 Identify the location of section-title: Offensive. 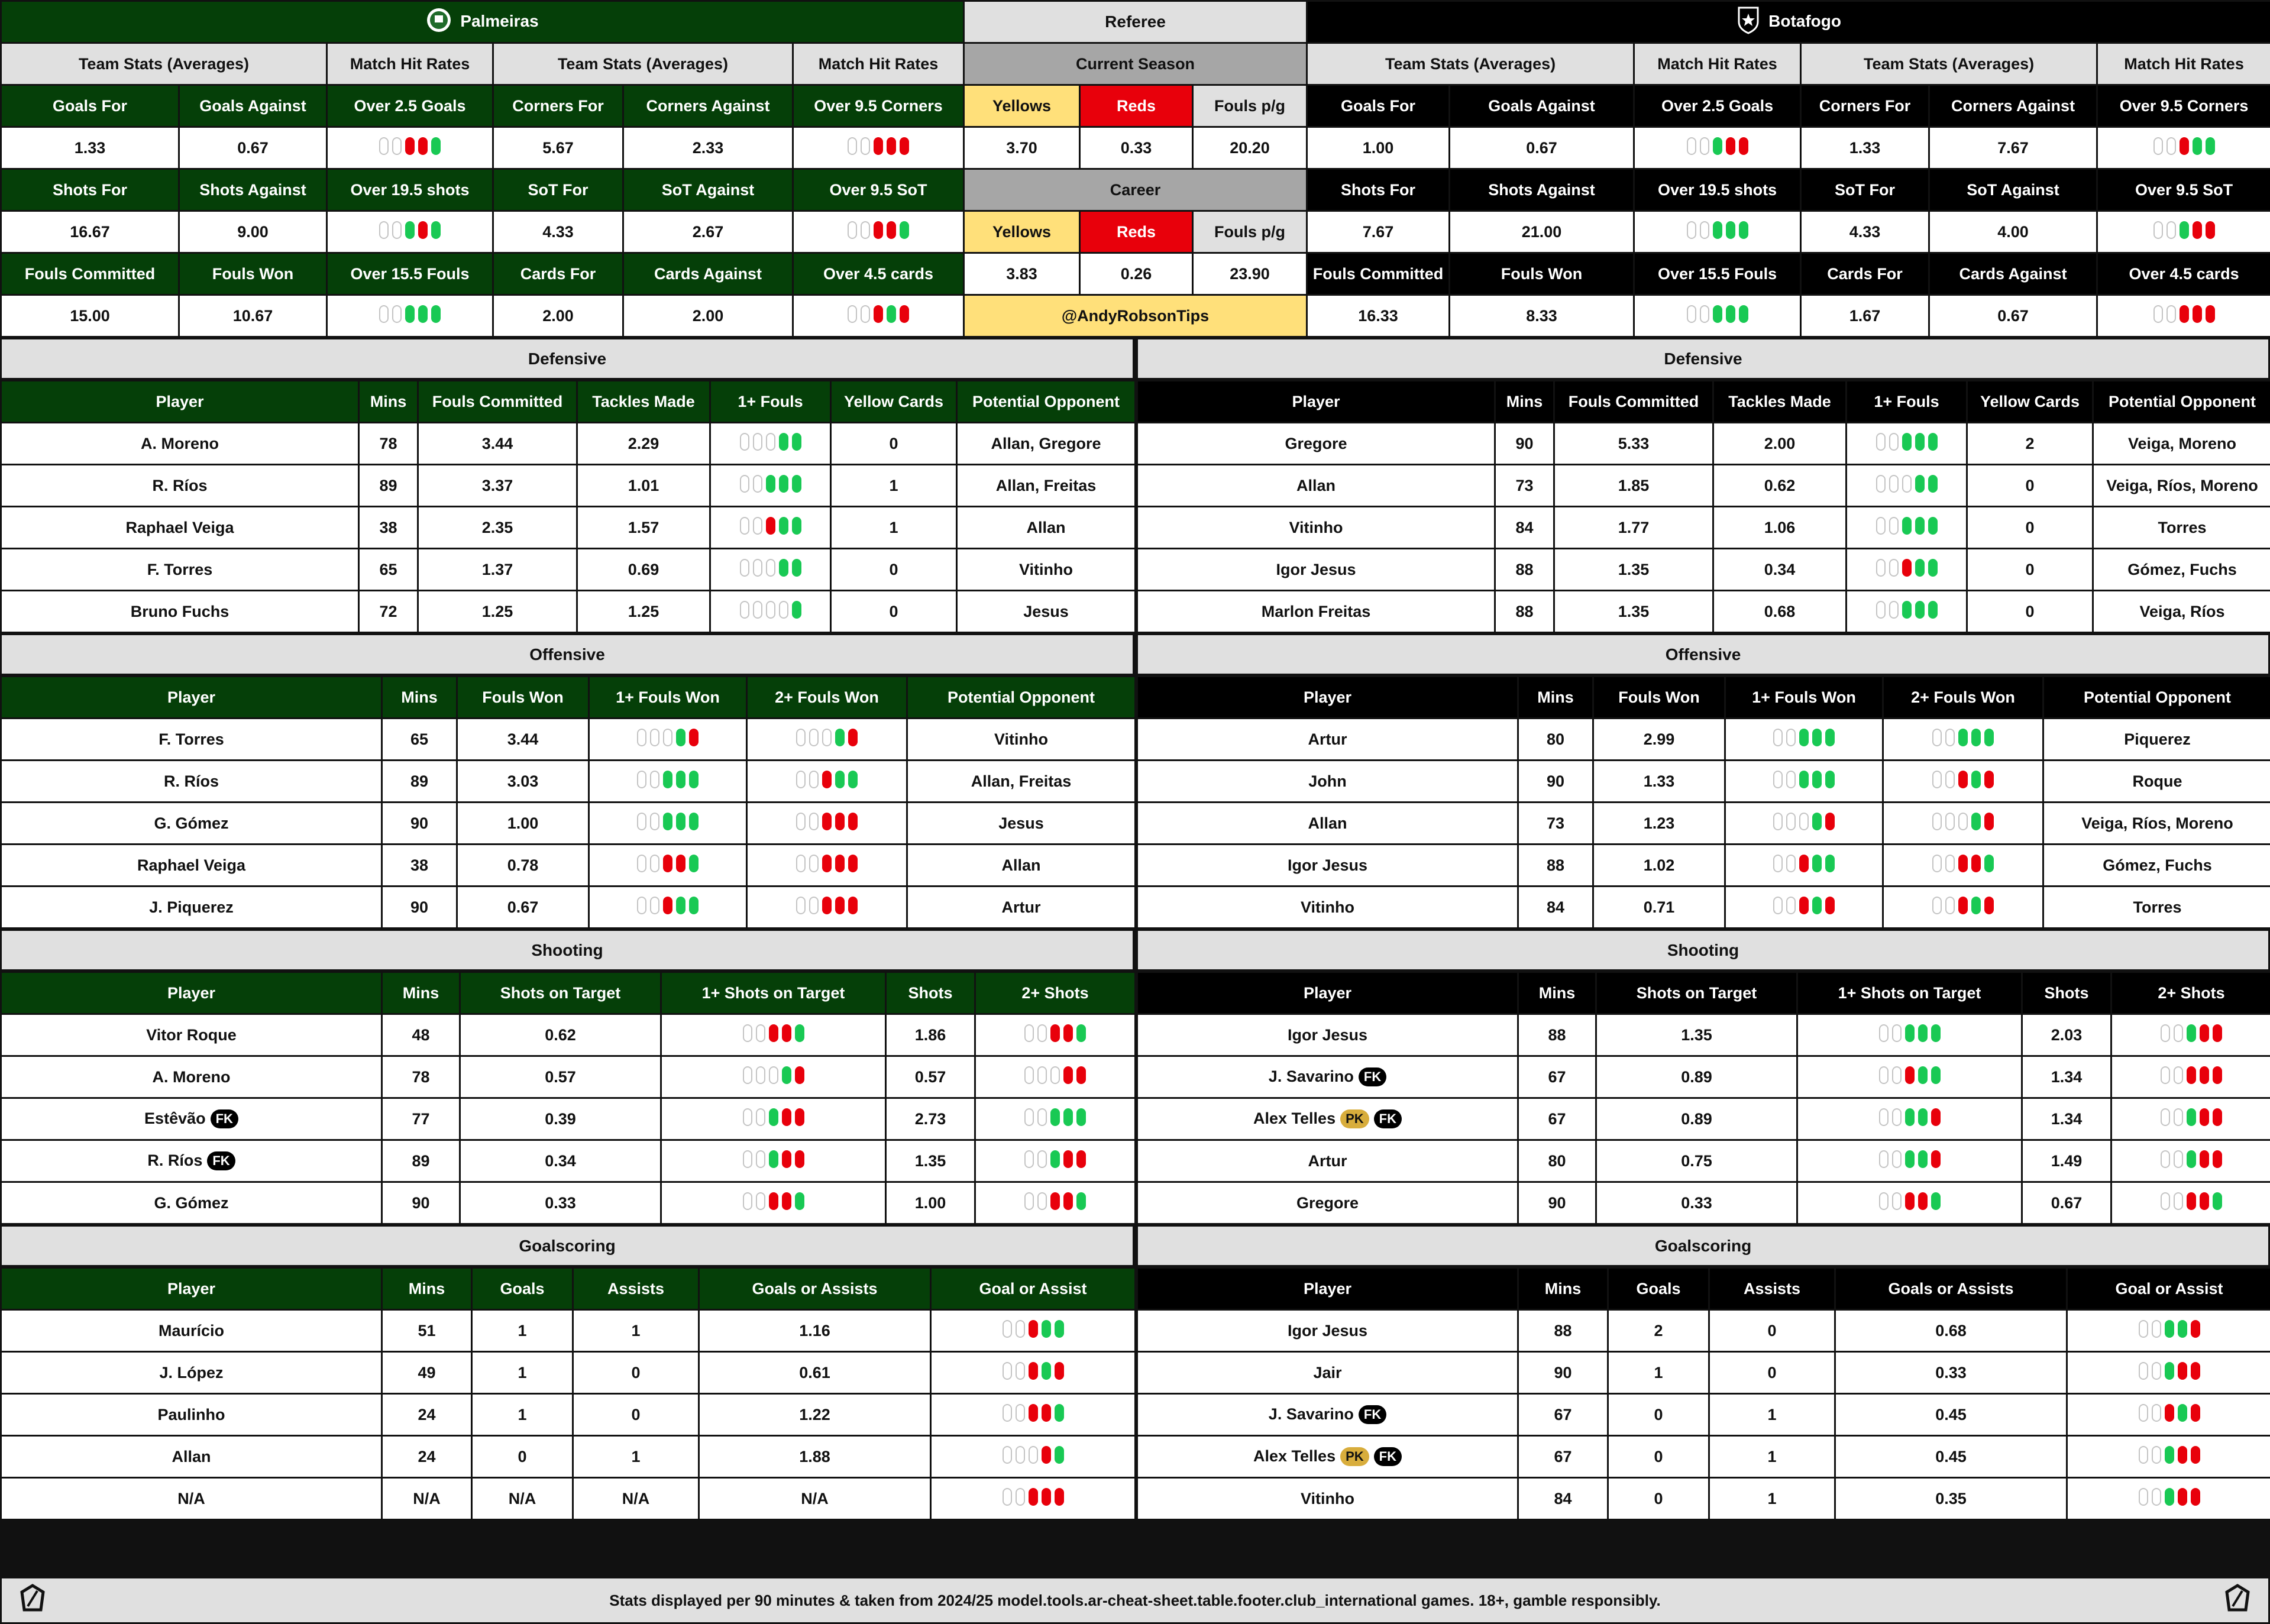
(1703, 654).